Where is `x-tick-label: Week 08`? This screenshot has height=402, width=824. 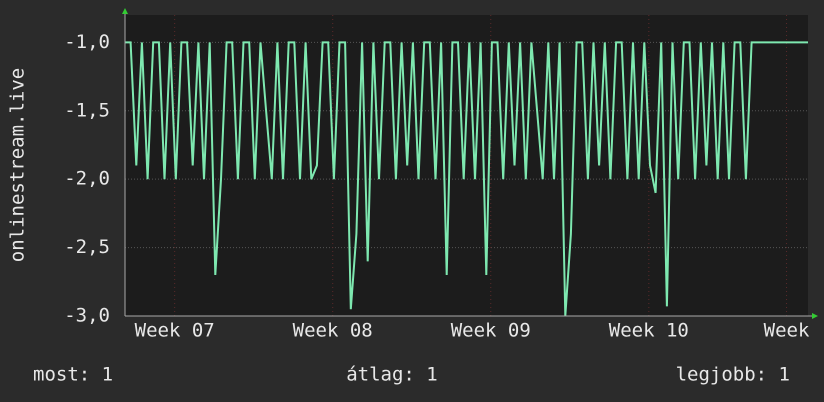 x-tick-label: Week 08 is located at coordinates (333, 331).